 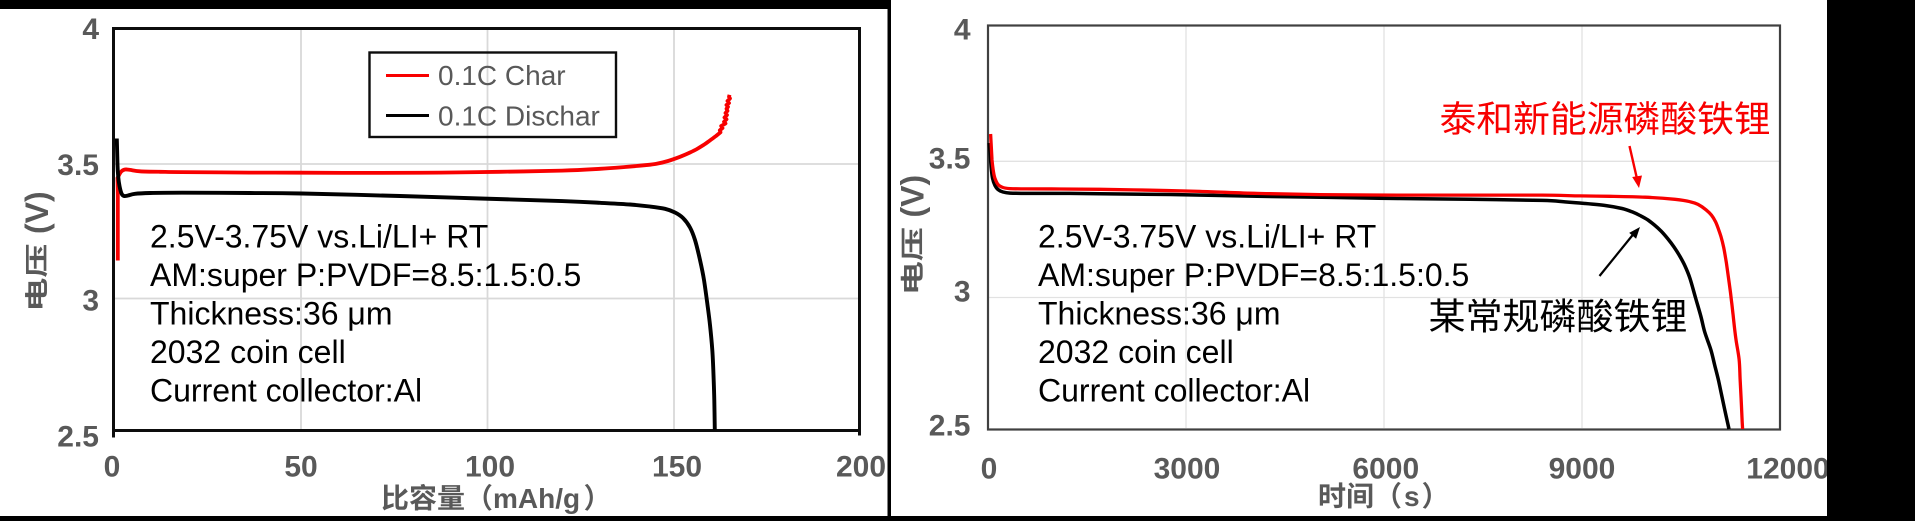 What do you see at coordinates (1787, 469) in the screenshot?
I see `svg-text: 12000` at bounding box center [1787, 469].